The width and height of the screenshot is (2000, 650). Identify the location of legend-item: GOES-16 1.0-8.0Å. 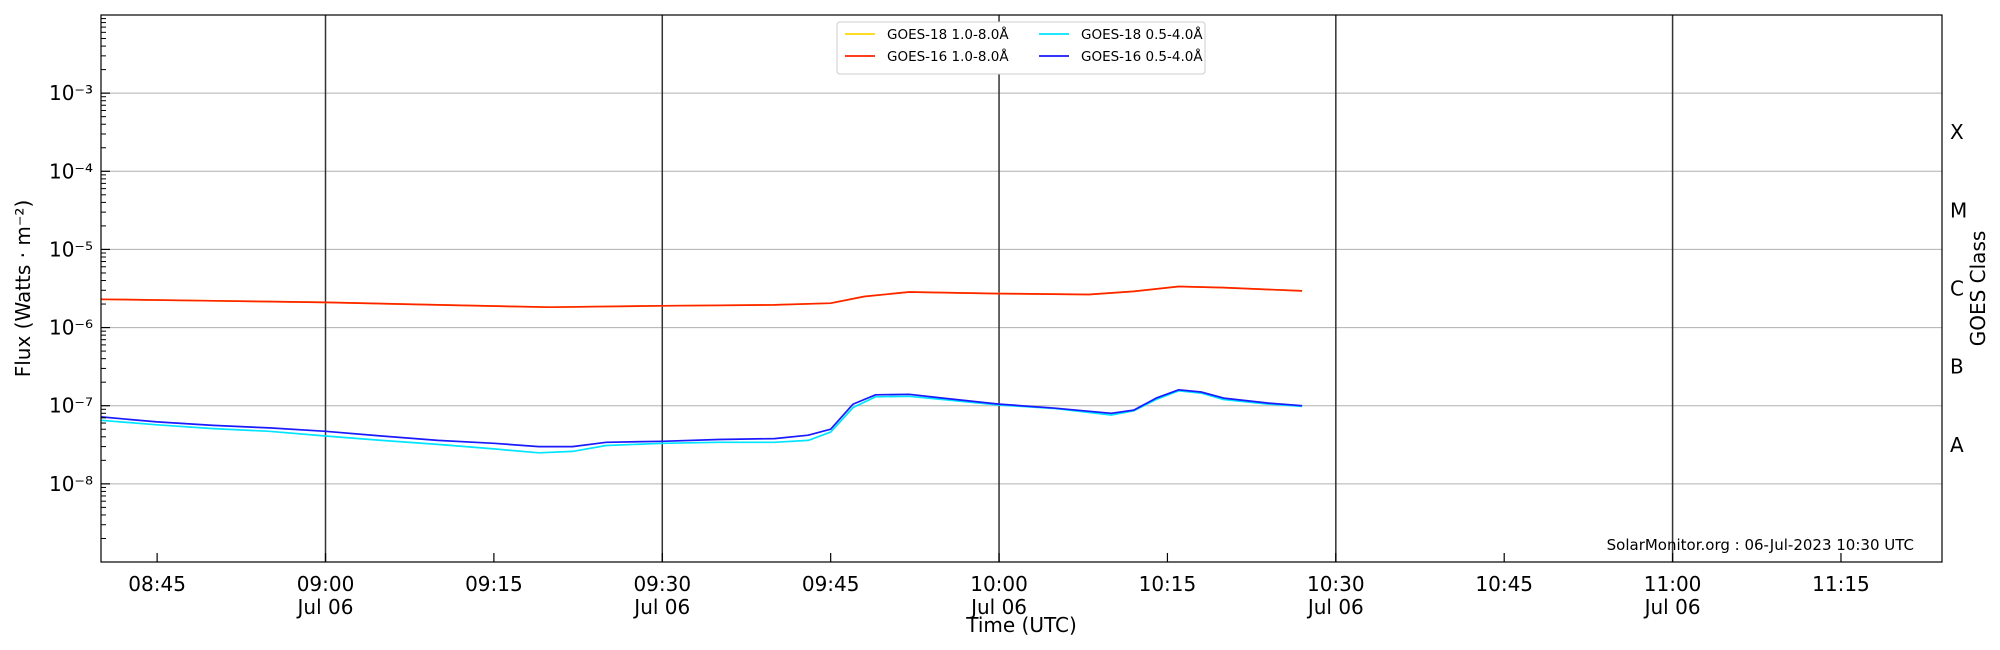
(927, 56).